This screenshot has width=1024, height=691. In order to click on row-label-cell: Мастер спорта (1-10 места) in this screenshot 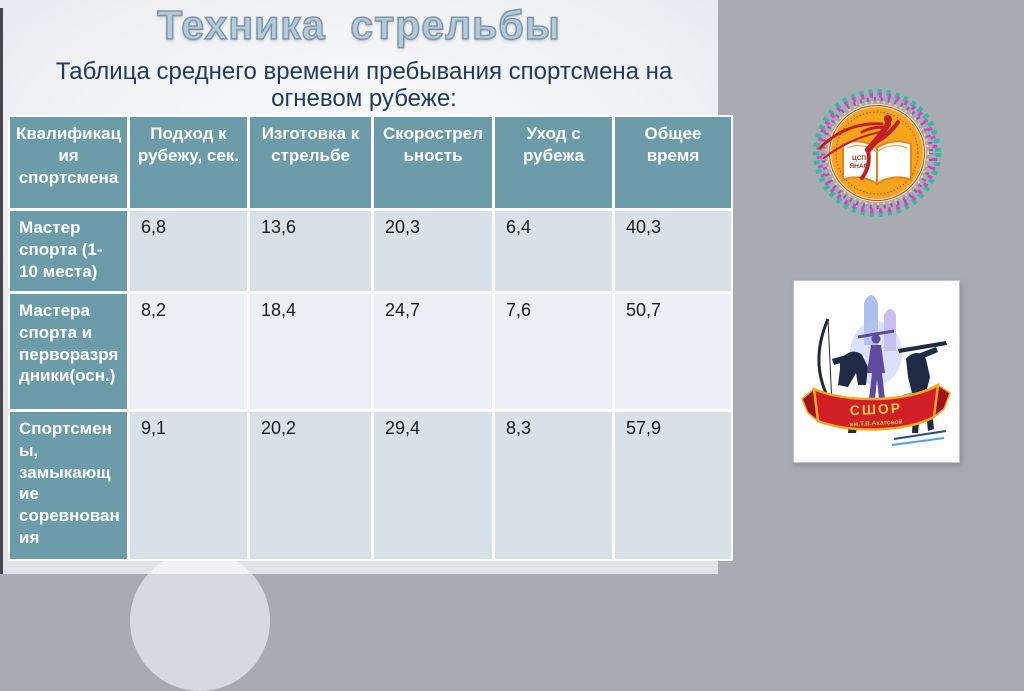, I will do `click(68, 251)`.